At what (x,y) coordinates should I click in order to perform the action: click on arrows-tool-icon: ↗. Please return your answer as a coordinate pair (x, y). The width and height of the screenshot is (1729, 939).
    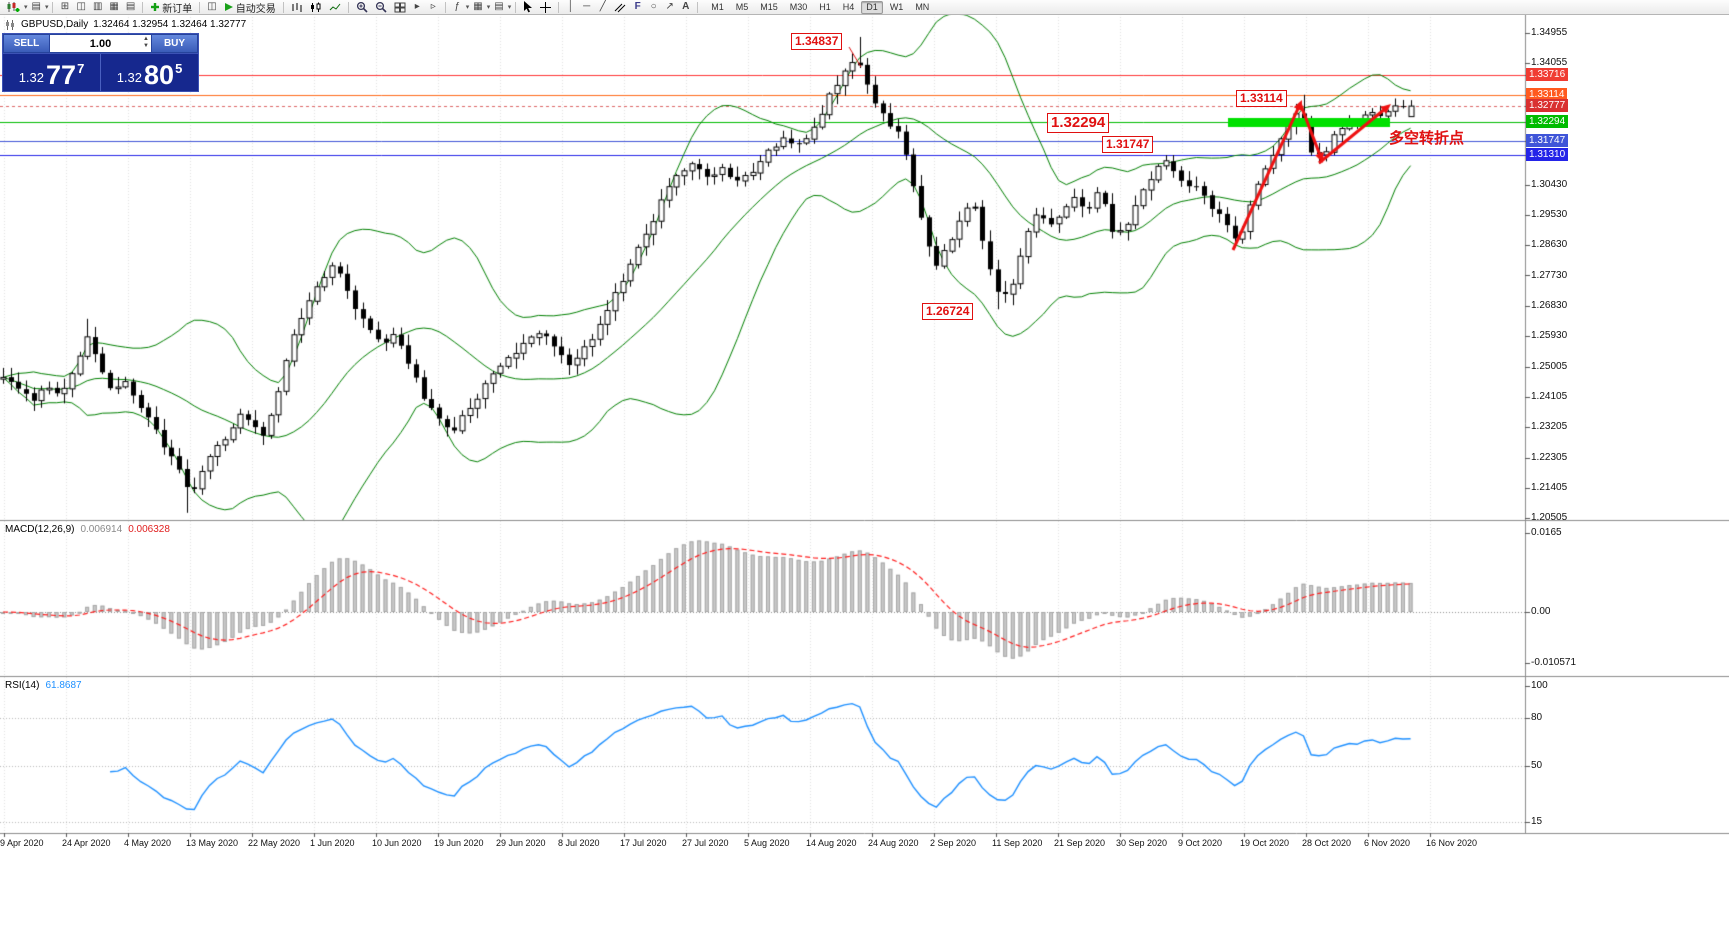
    Looking at the image, I should click on (669, 6).